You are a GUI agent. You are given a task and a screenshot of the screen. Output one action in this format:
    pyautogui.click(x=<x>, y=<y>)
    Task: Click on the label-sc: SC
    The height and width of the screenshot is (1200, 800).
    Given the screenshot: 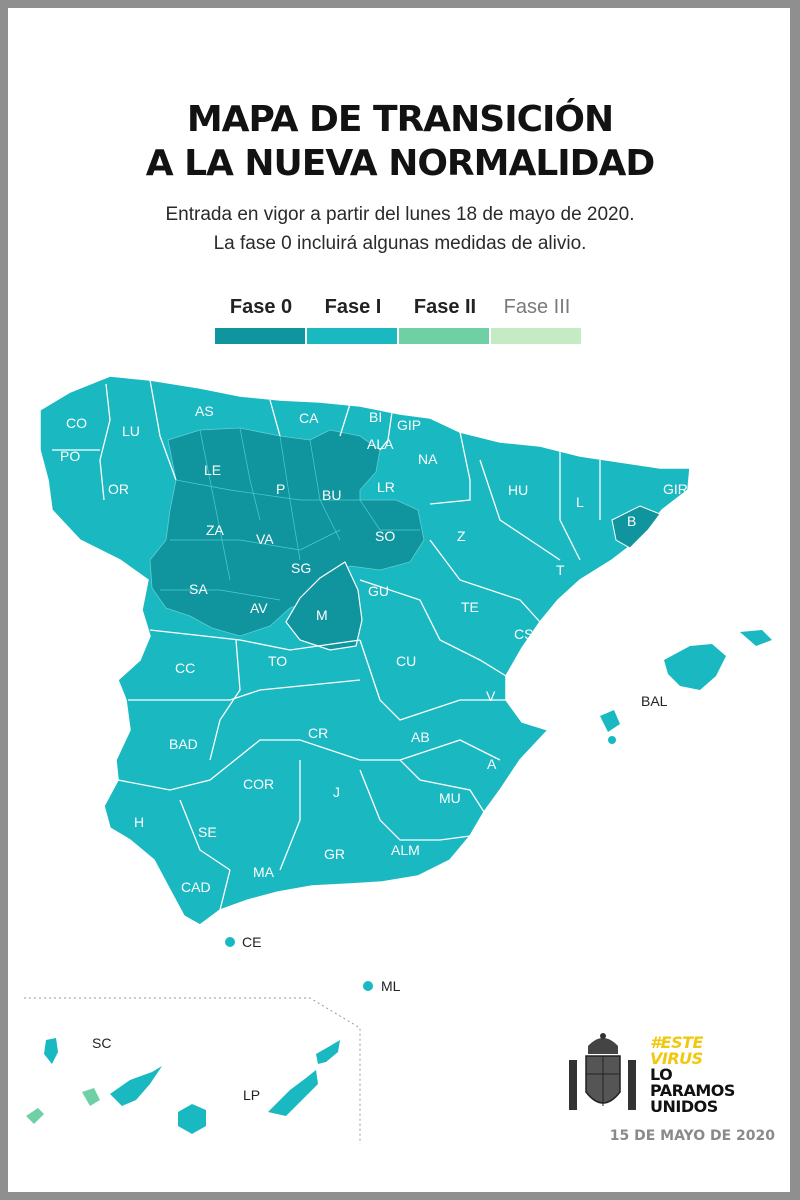 What is the action you would take?
    pyautogui.click(x=101, y=1043)
    